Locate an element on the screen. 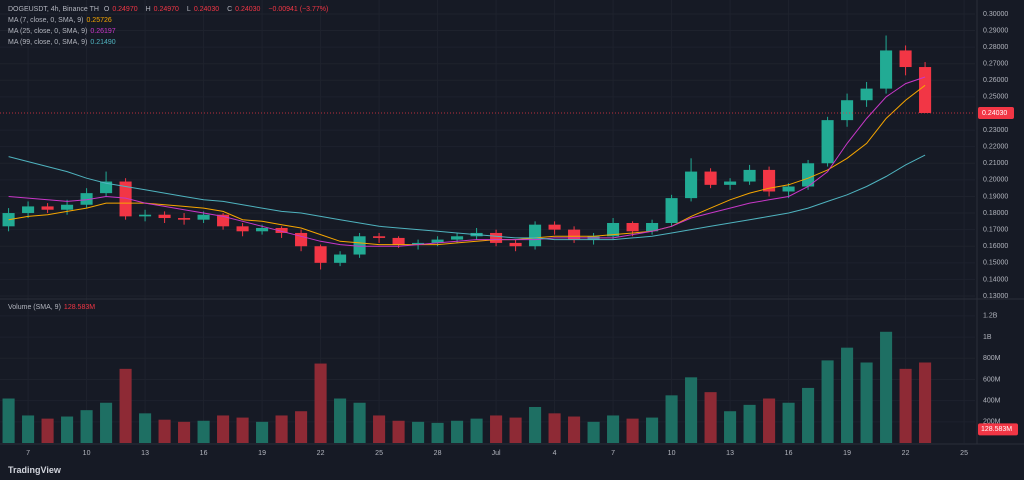 The width and height of the screenshot is (1024, 480). y-tick-label: 0.29000 is located at coordinates (995, 30).